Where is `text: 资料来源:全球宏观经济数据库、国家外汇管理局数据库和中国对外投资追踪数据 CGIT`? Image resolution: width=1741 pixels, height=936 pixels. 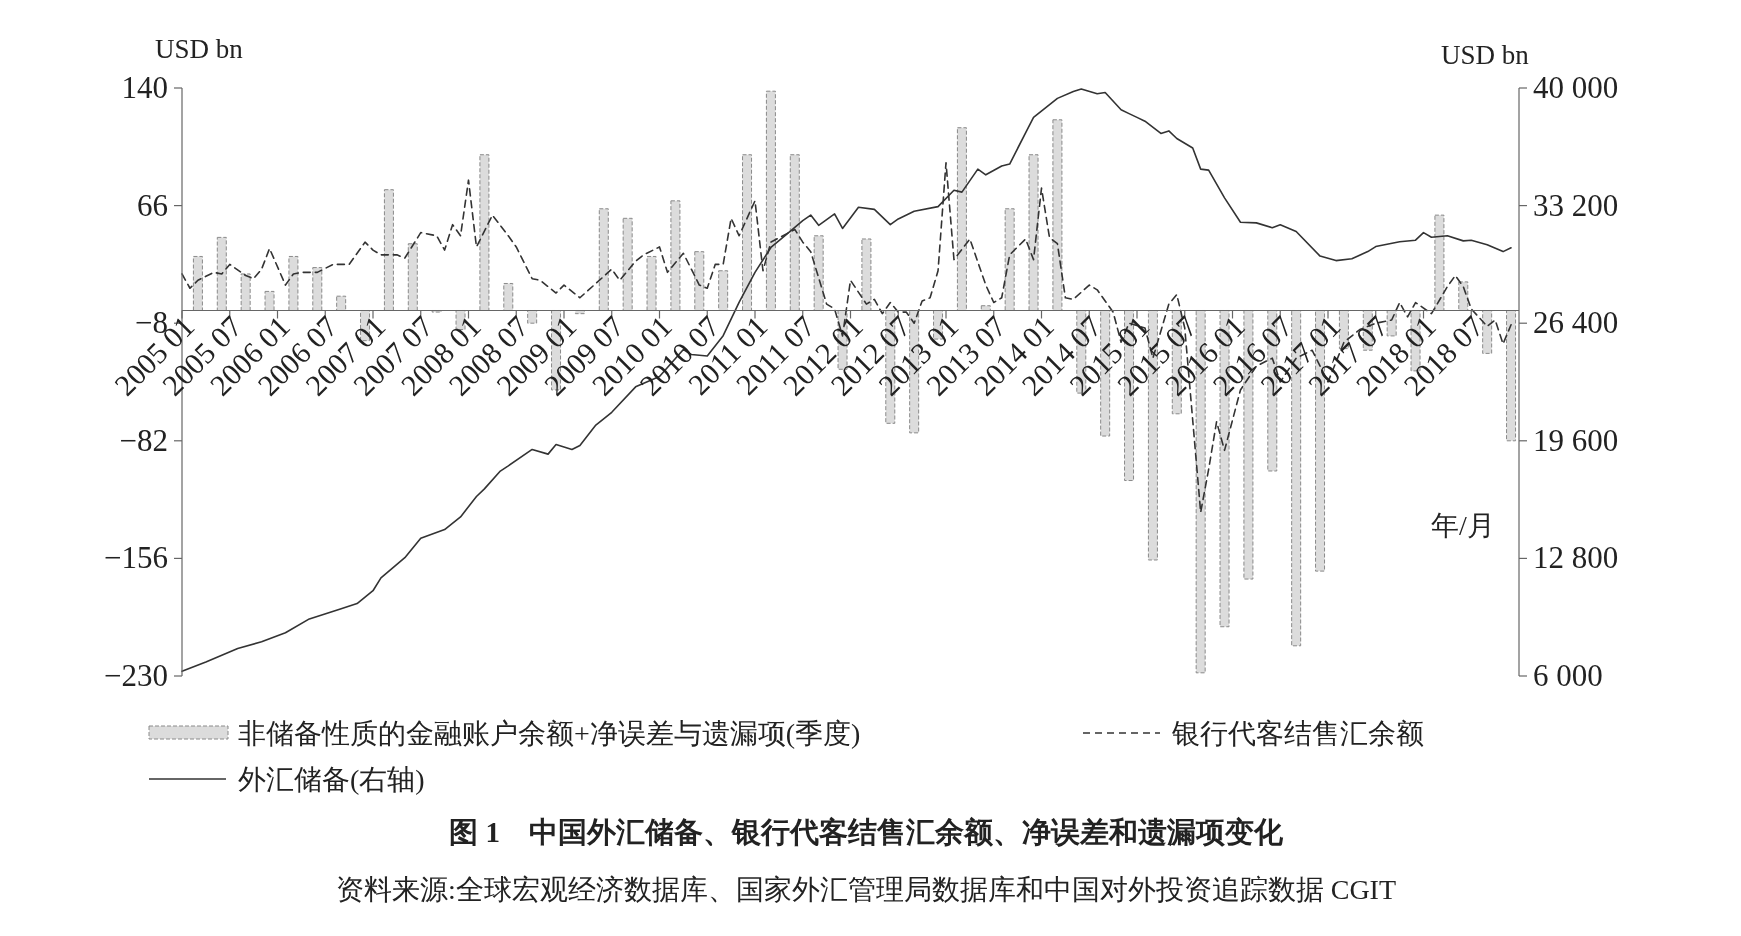
text: 资料来源:全球宏观经济数据库、国家外汇管理局数据库和中国对外投资追踪数据 CGIT is located at coordinates (866, 889).